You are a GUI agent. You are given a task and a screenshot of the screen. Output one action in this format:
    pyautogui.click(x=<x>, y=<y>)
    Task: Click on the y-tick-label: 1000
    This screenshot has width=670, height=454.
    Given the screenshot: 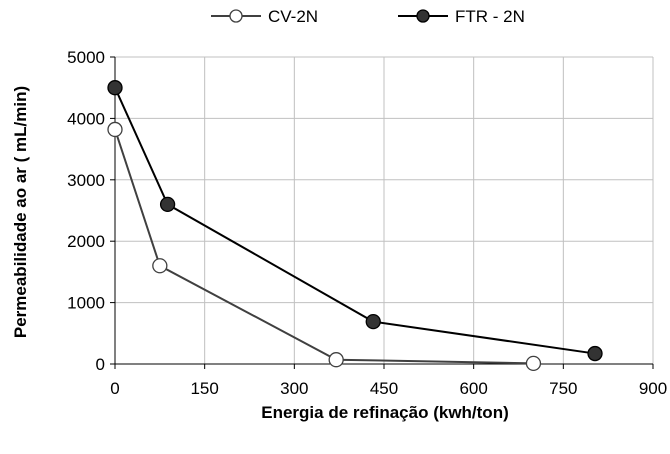 What is the action you would take?
    pyautogui.click(x=86, y=303)
    